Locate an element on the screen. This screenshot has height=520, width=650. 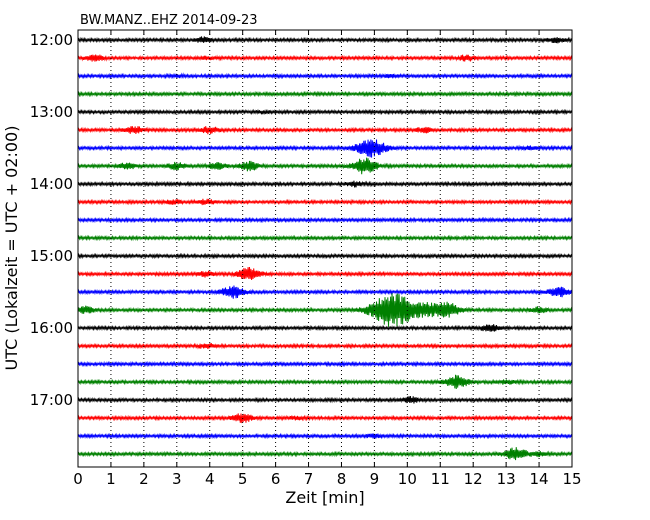
x-tick-label-1: 1 is located at coordinates (111, 479).